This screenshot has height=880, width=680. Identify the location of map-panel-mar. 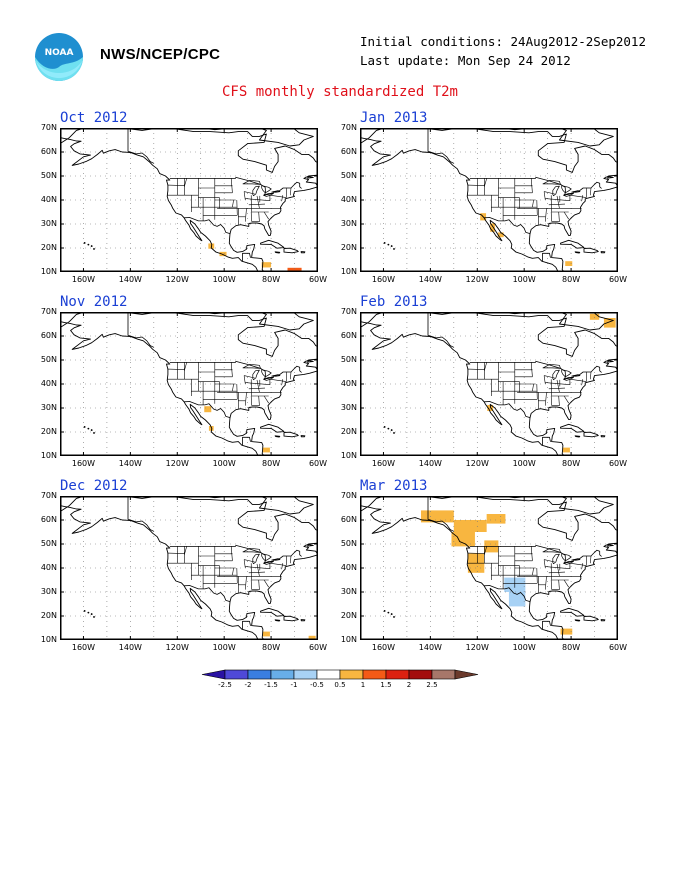
(489, 568).